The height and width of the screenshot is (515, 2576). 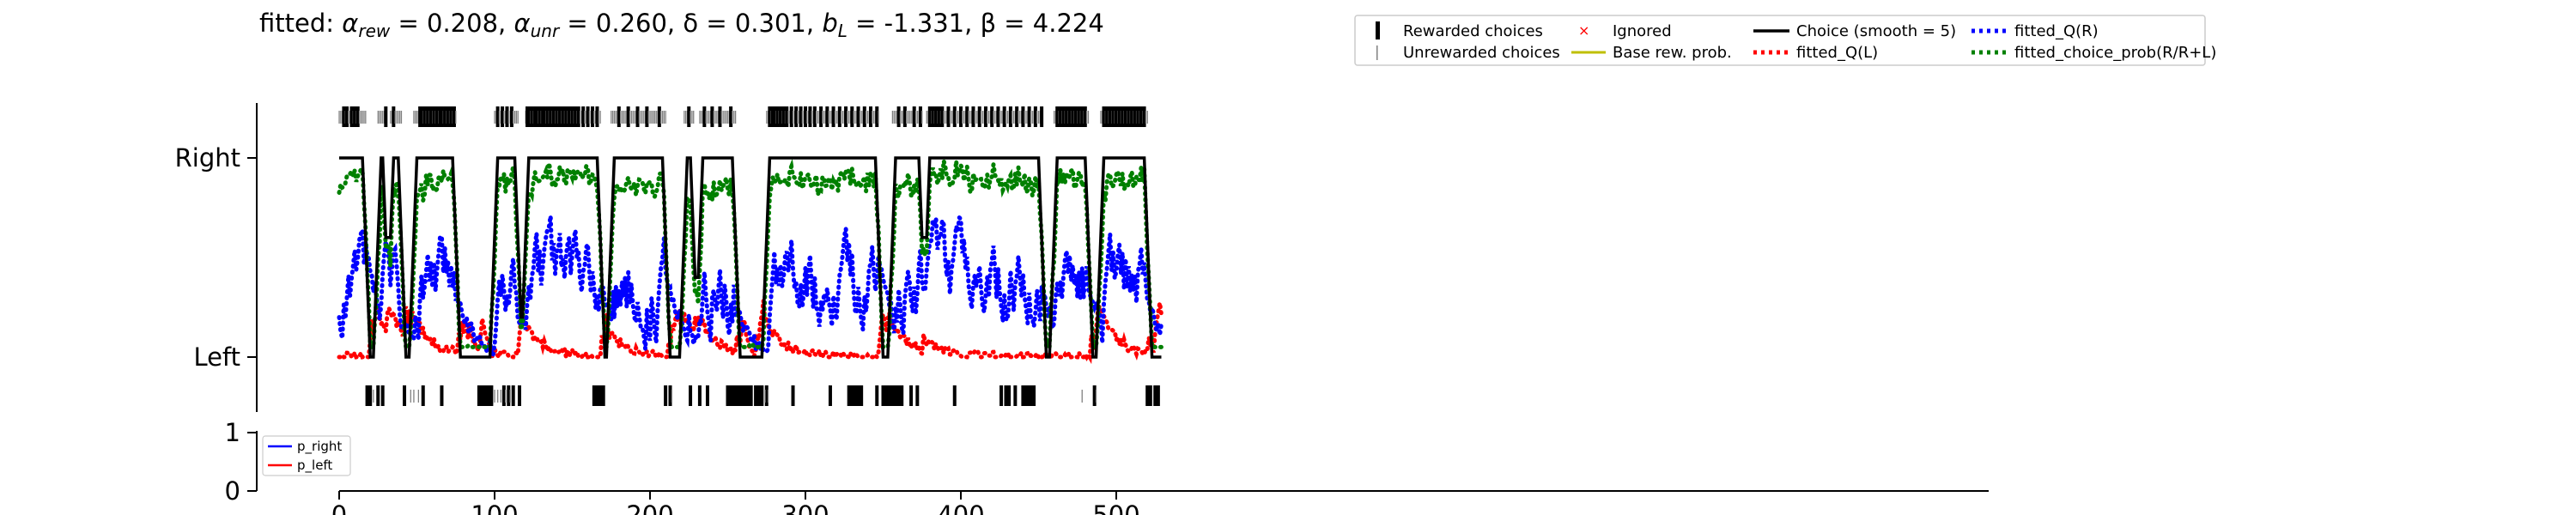 I want to click on legend-unrewarded-marker, so click(x=1377, y=52).